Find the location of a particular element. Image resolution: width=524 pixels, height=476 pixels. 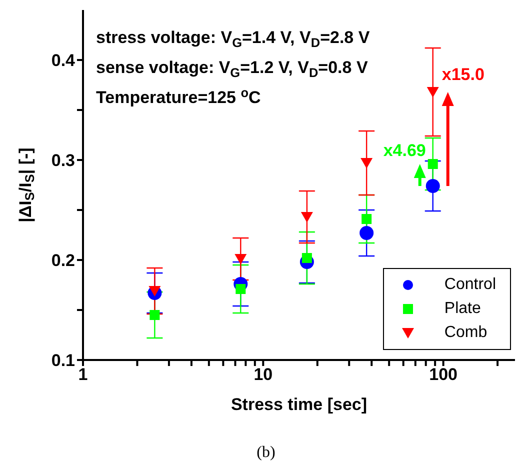

legend-label: Control is located at coordinates (470, 285).